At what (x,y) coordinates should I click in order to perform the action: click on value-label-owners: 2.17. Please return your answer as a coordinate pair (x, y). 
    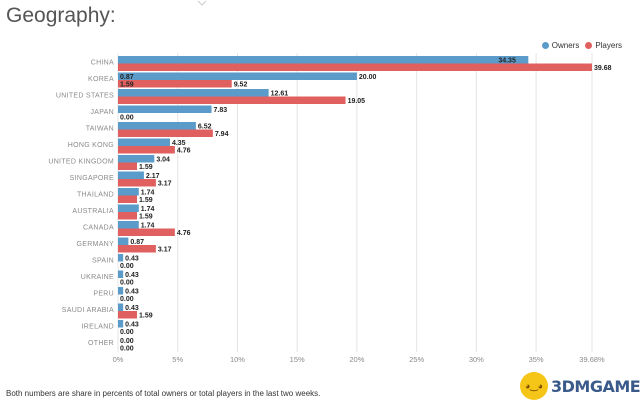
    Looking at the image, I should click on (153, 176).